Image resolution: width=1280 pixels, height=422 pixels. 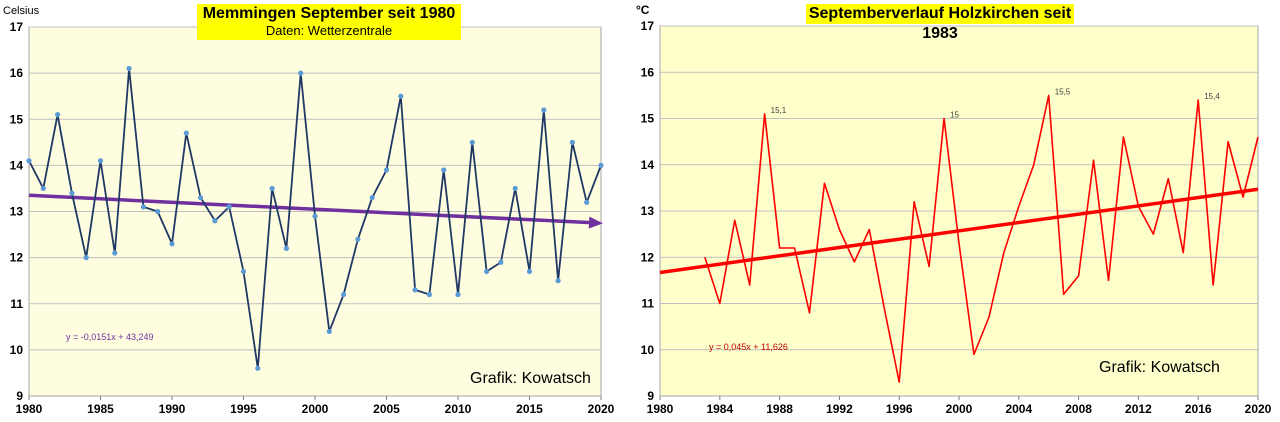 I want to click on memmingen-credit: Grafik: Kowatsch, so click(x=530, y=378).